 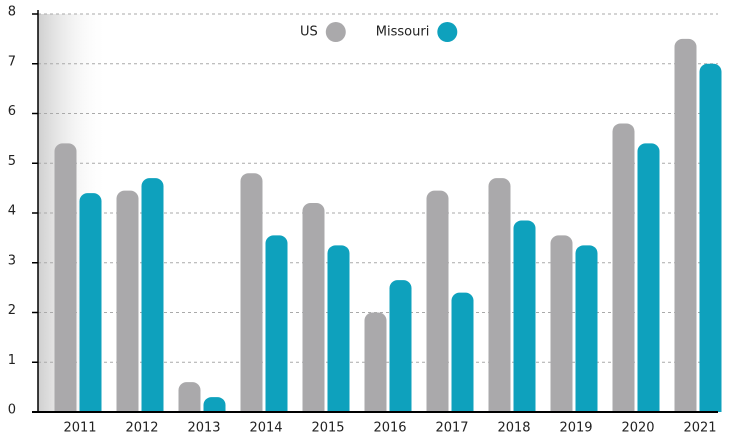 What do you see at coordinates (513, 428) in the screenshot?
I see `x-tick-label: 2018` at bounding box center [513, 428].